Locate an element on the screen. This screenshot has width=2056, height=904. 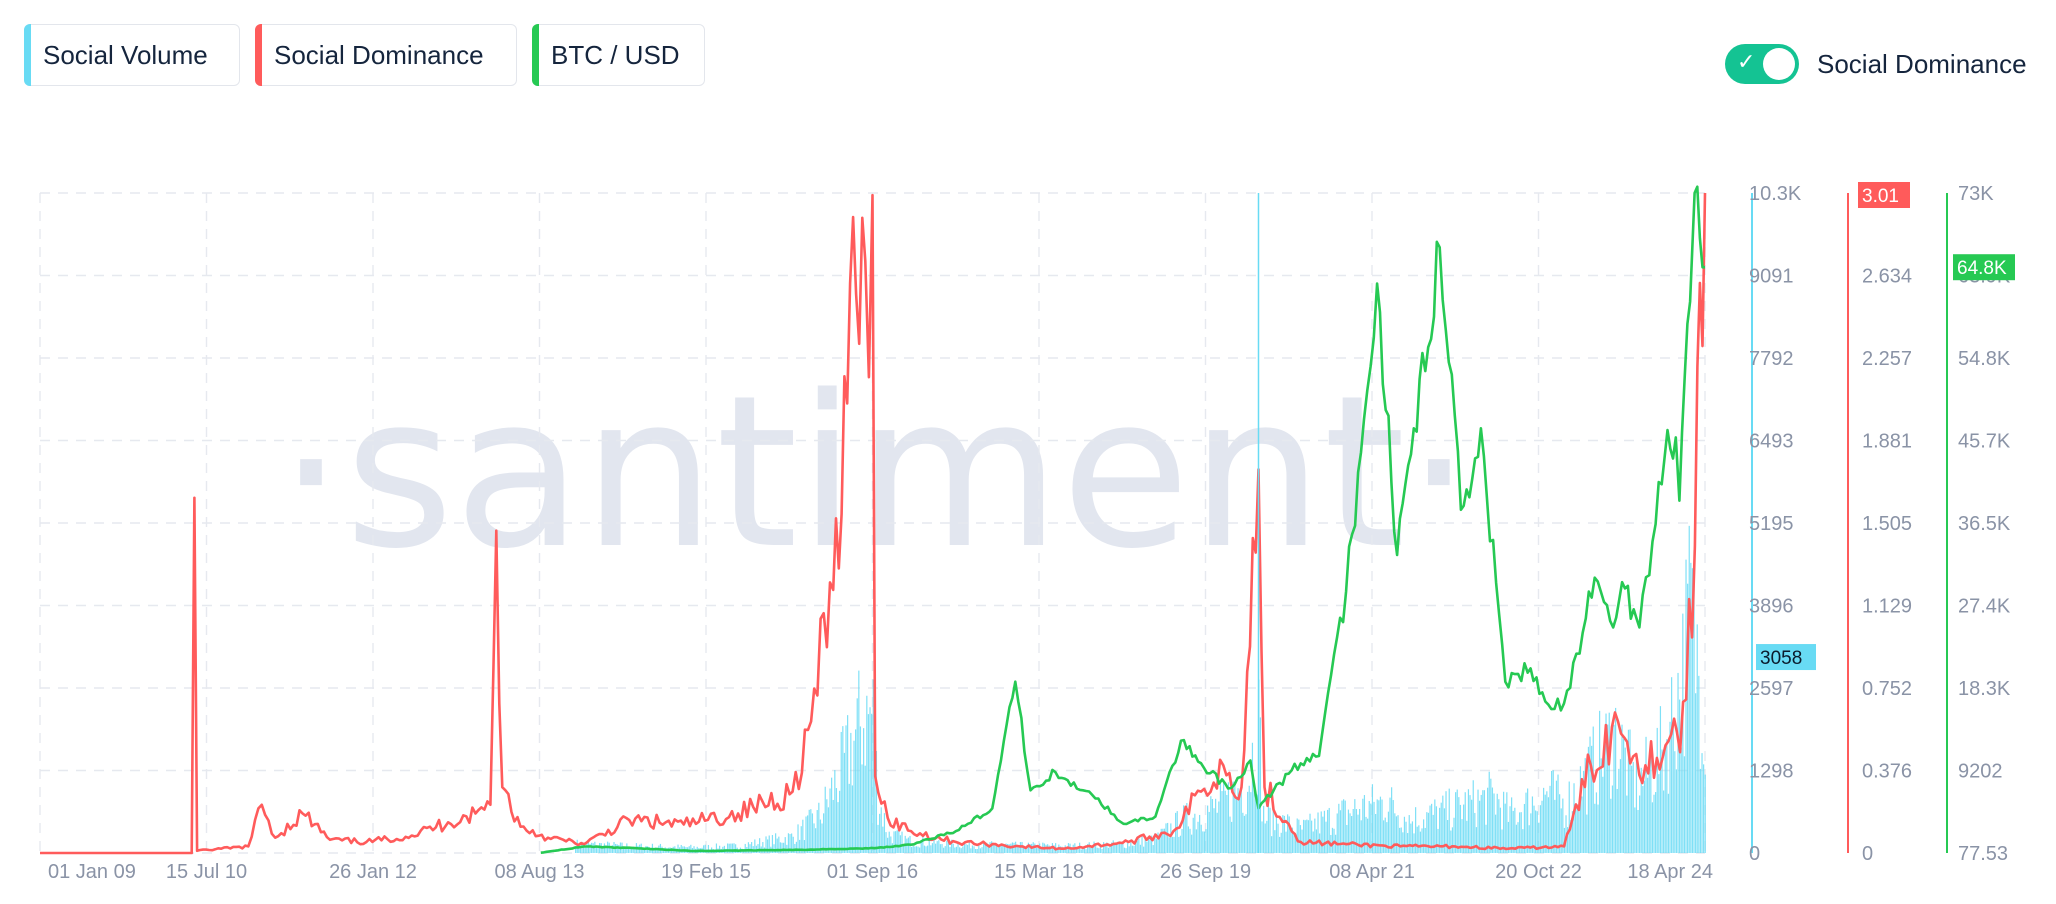
btc-usd-current-badge-bg is located at coordinates (1984, 267).